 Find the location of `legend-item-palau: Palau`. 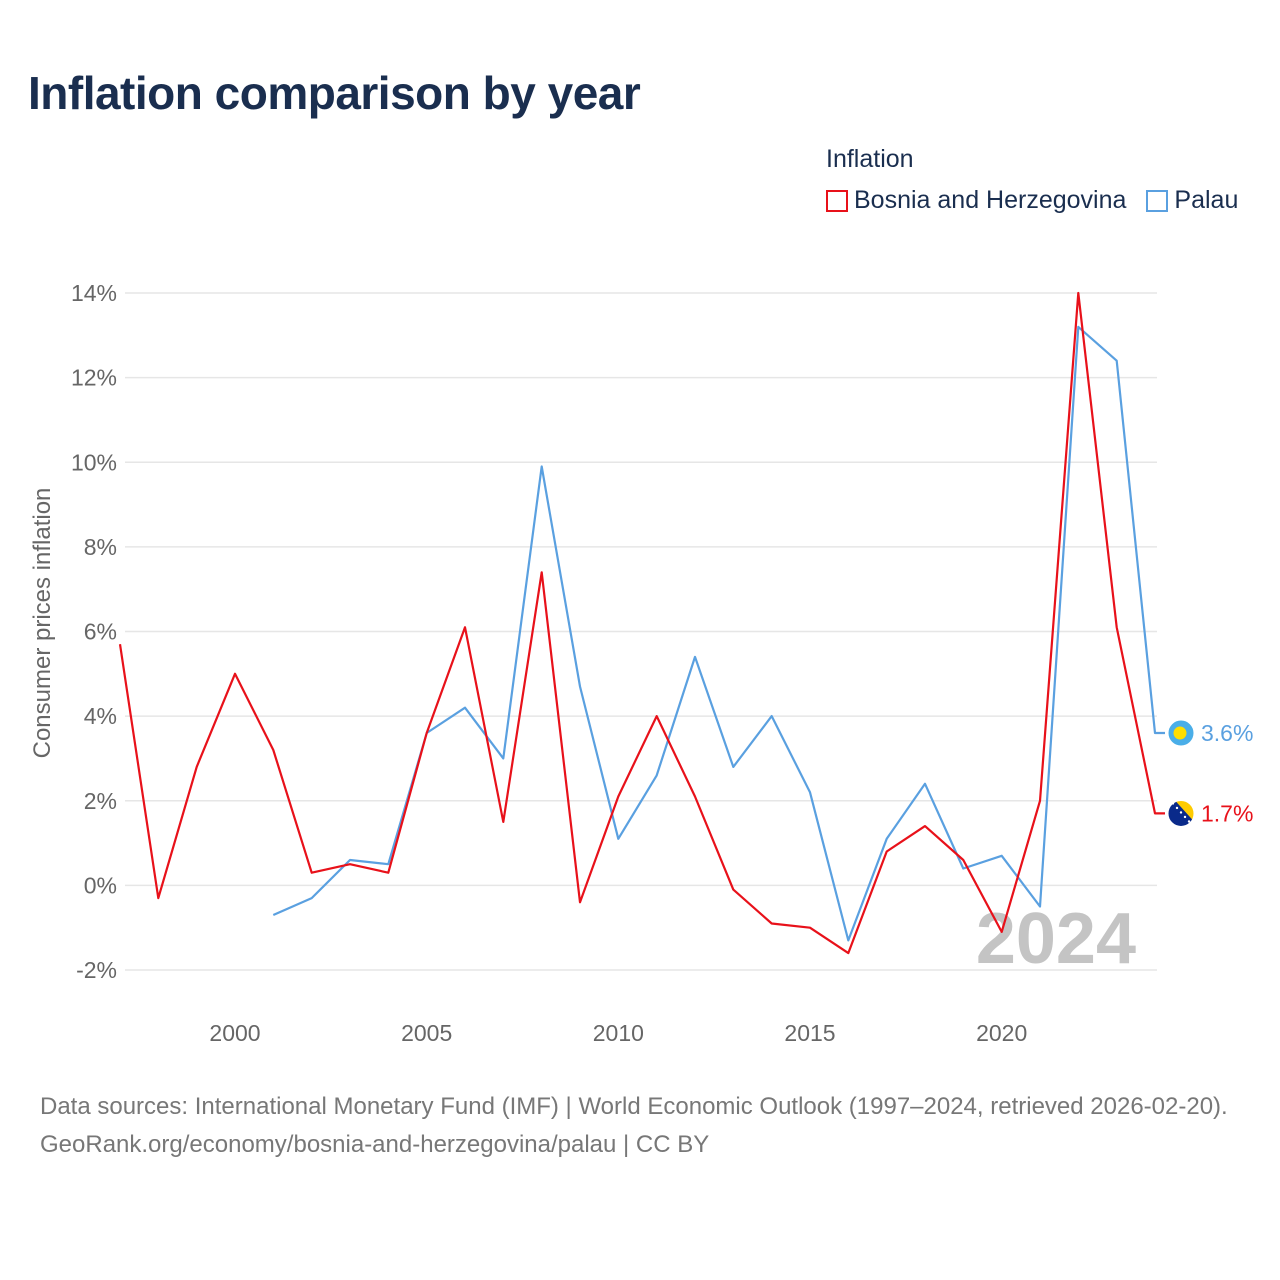

legend-item-palau: Palau is located at coordinates (1192, 200).